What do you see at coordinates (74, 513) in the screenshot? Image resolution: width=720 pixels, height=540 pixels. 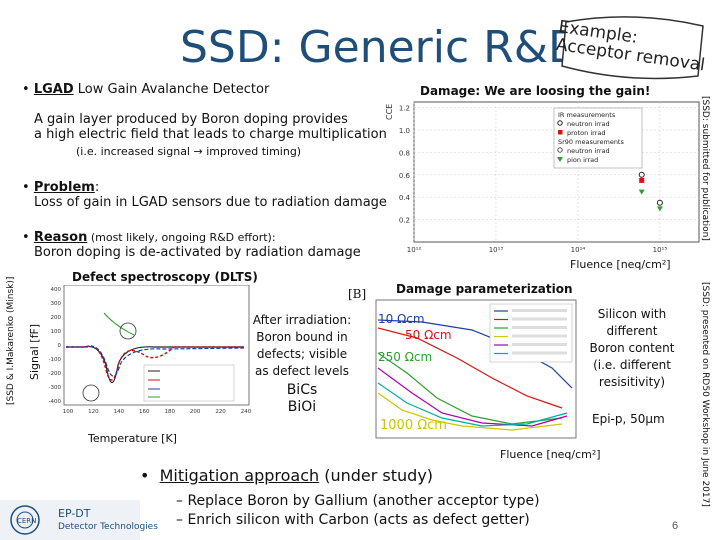 I see `footer-org1: EP-DT` at bounding box center [74, 513].